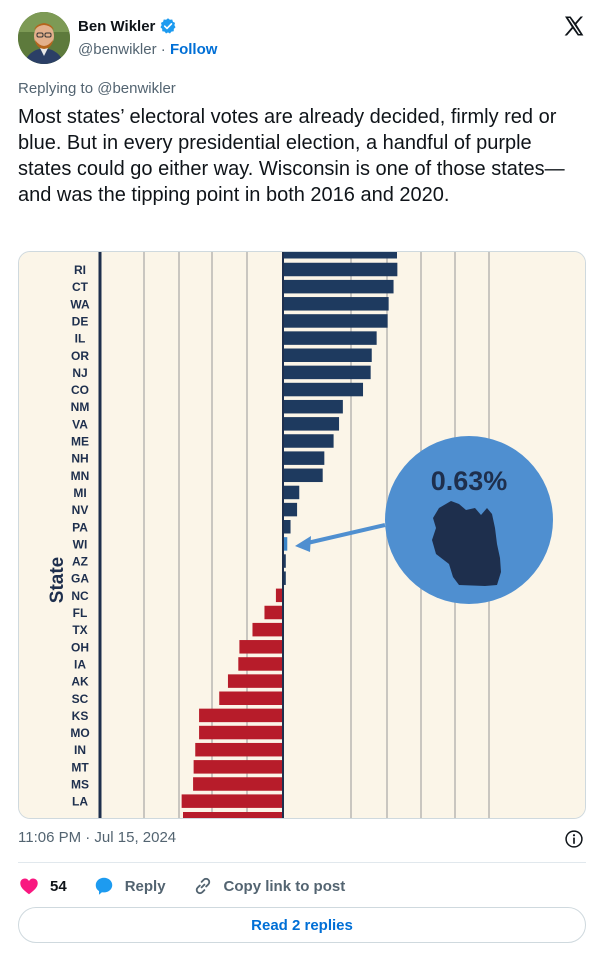 The image size is (604, 960). Describe the element at coordinates (80, 802) in the screenshot. I see `state-label: LA` at that location.